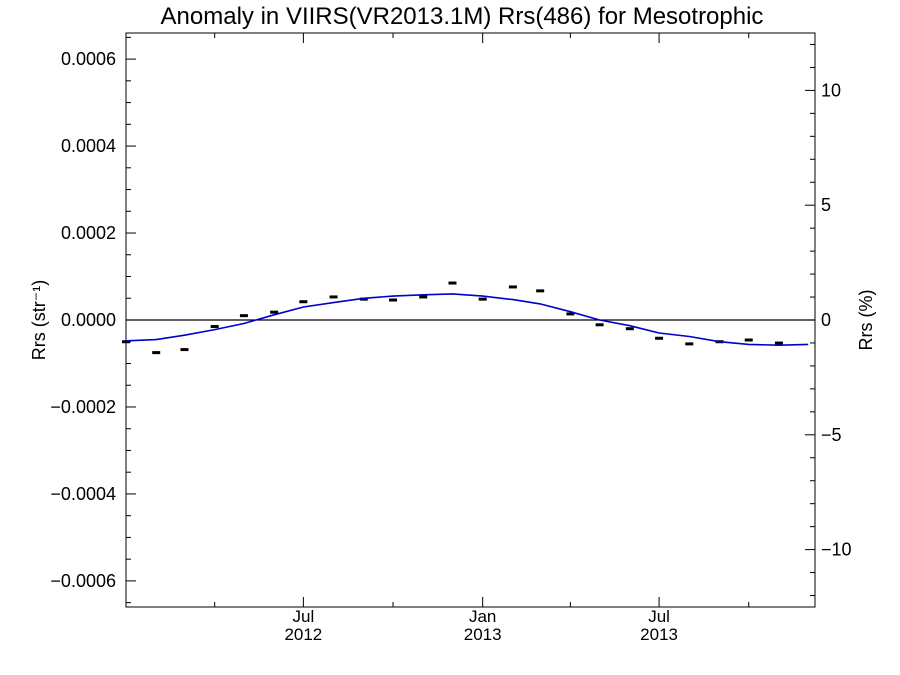  Describe the element at coordinates (831, 90) in the screenshot. I see `right-tick-label: 10` at that location.